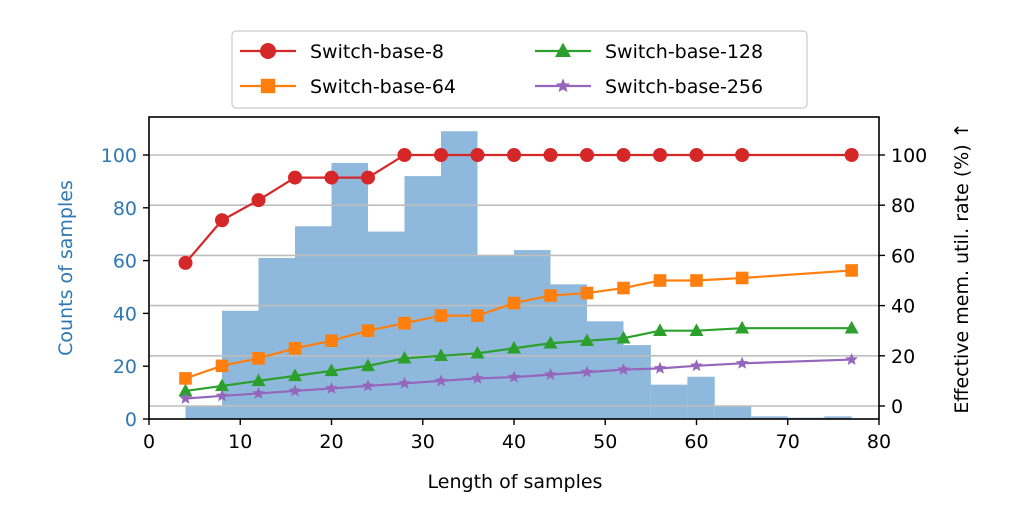  I want to click on y-right-tick-label: 20, so click(903, 357).